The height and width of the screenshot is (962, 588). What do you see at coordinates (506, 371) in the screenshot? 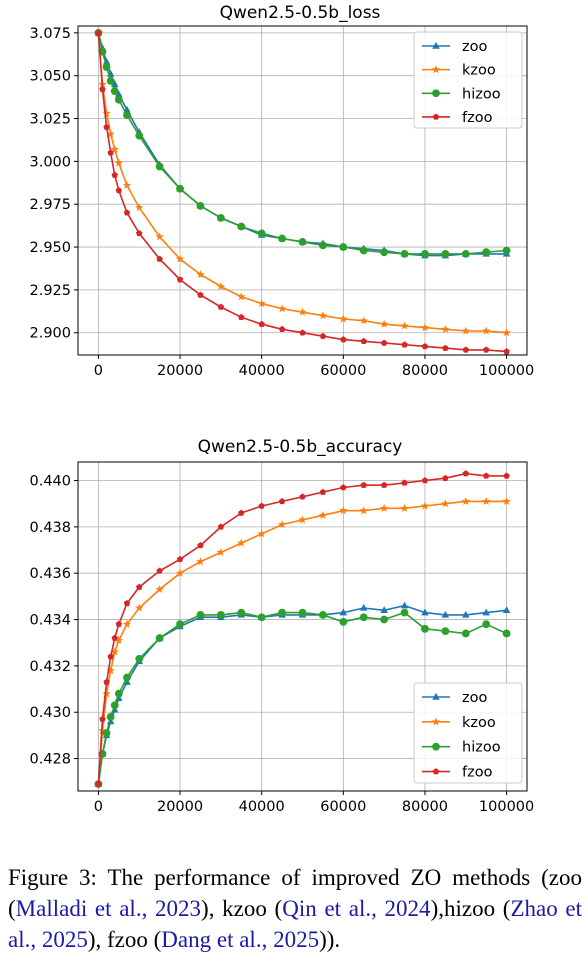
I see `loss-x-tick-label-5: 100000` at bounding box center [506, 371].